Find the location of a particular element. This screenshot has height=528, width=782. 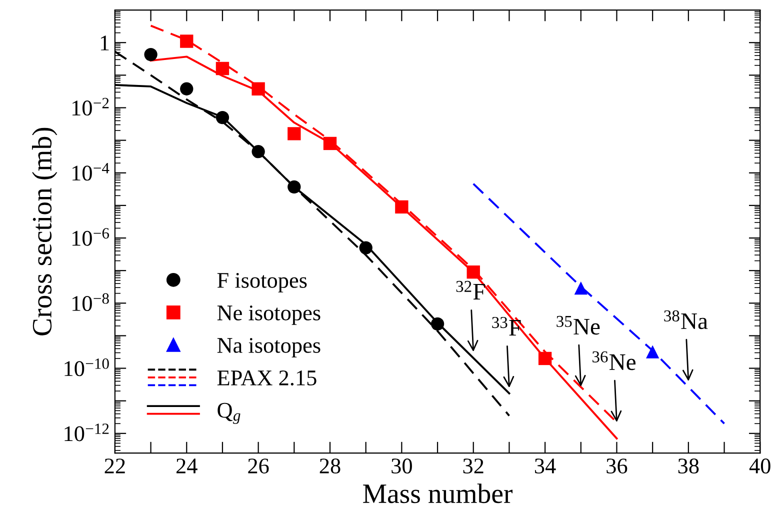

annotation: $^{36}$Ne is located at coordinates (614, 360).